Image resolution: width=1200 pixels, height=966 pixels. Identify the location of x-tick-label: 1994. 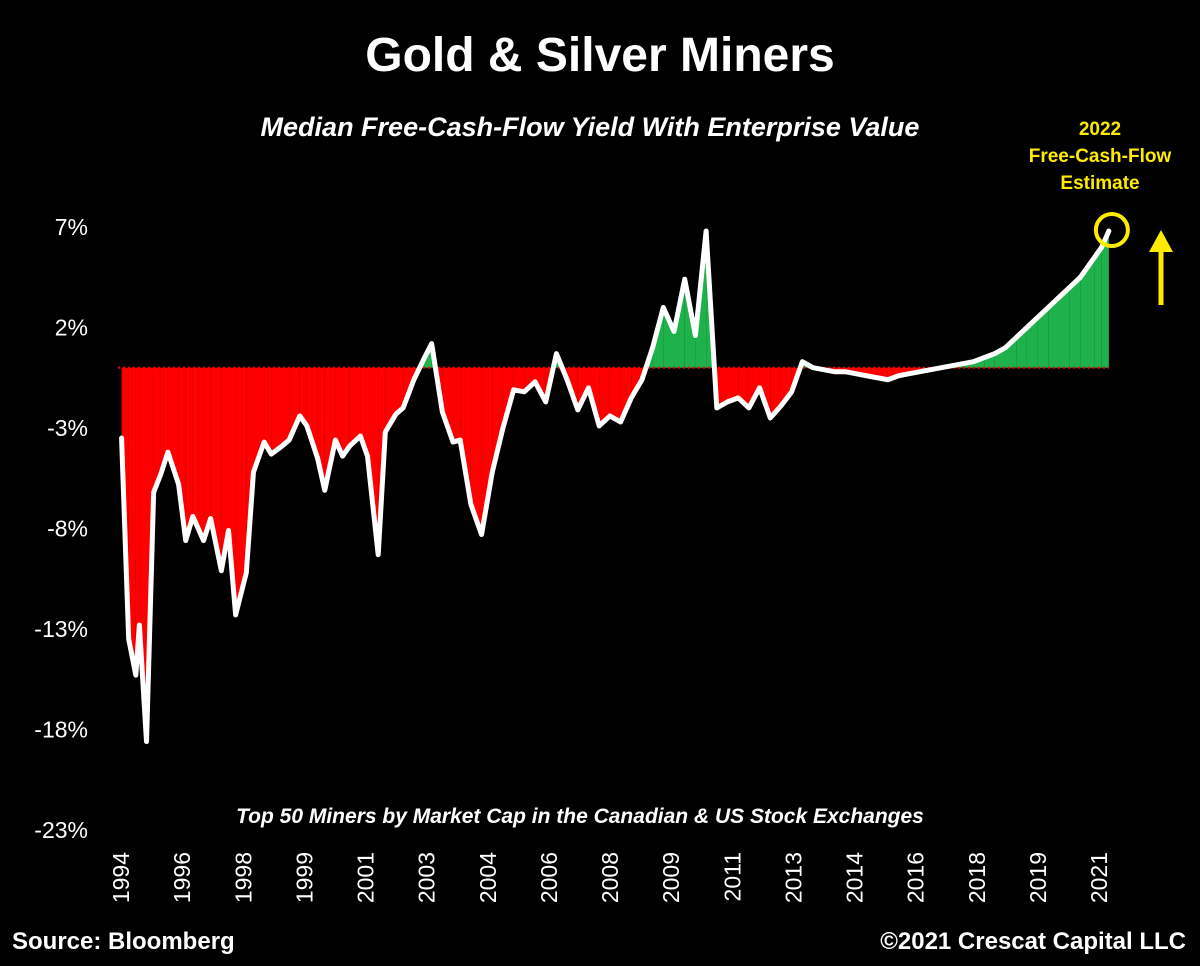
(121, 877).